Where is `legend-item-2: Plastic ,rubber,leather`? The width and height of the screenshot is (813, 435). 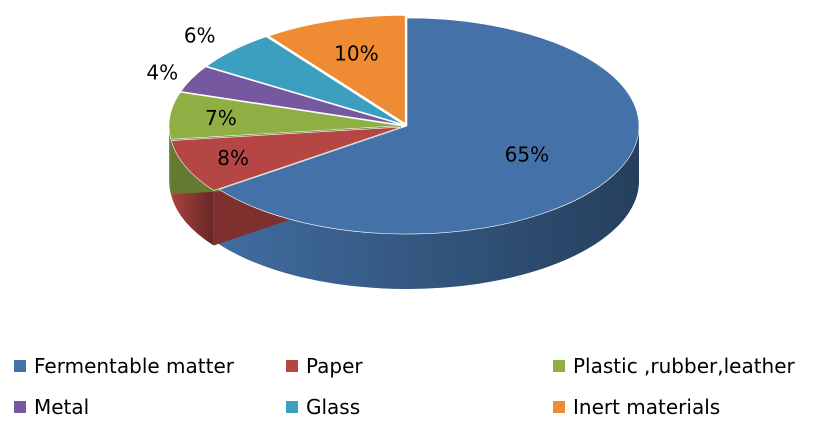
legend-item-2: Plastic ,rubber,leather is located at coordinates (674, 366).